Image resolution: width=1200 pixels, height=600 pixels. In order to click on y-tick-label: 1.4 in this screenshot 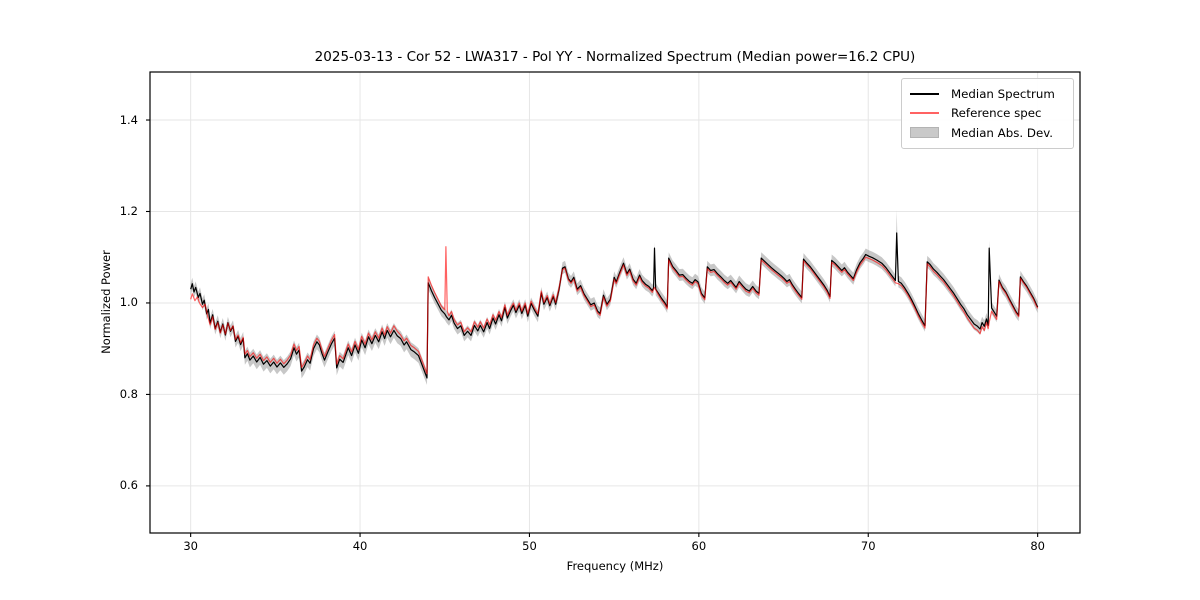, I will do `click(128, 119)`.